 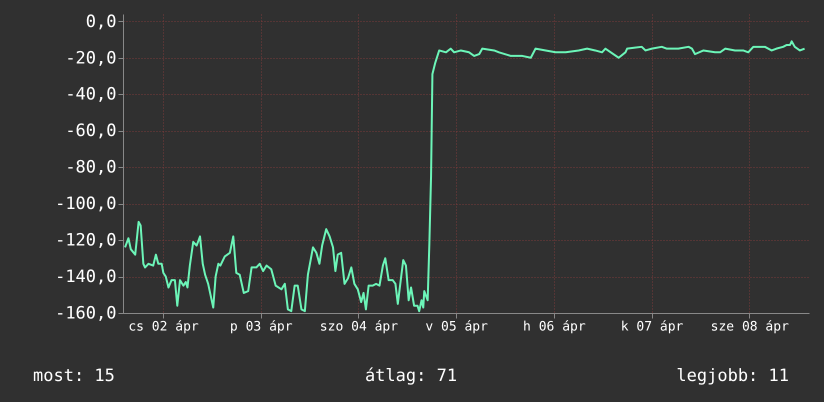 What do you see at coordinates (85, 240) in the screenshot?
I see `y-tick-label: -120,0` at bounding box center [85, 240].